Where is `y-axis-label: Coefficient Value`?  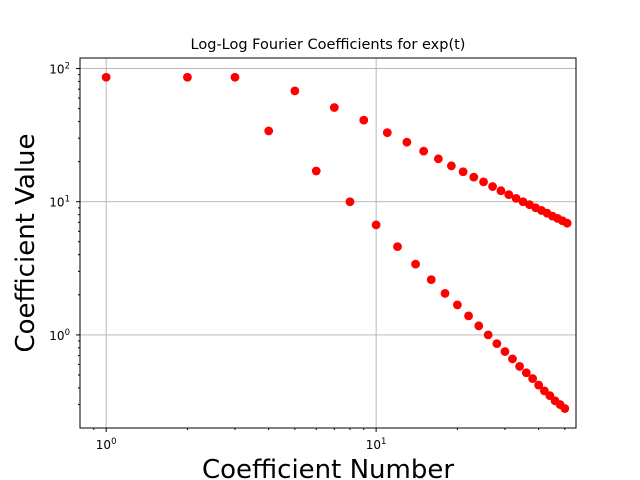
y-axis-label: Coefficient Value is located at coordinates (26, 242).